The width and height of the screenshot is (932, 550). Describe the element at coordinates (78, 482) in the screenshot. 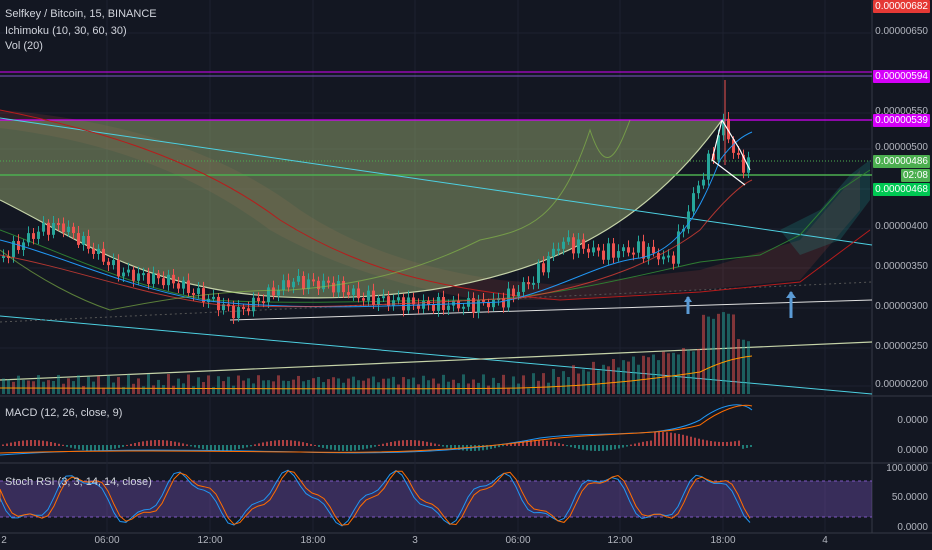

I see `stoch-rsi-legend: Stoch RSI (3, 3, 14, 14, close)` at that location.